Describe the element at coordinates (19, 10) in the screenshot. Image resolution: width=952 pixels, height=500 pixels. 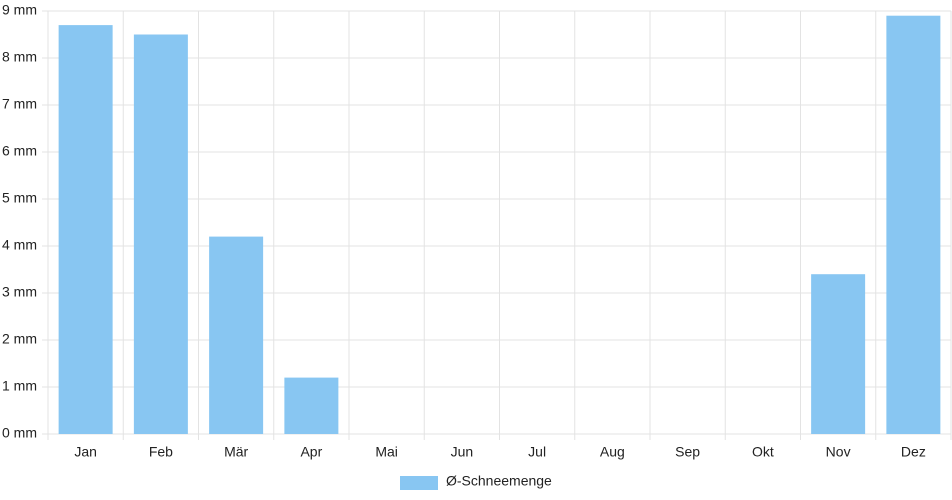
I see `y-tick-label: 9 mm` at that location.